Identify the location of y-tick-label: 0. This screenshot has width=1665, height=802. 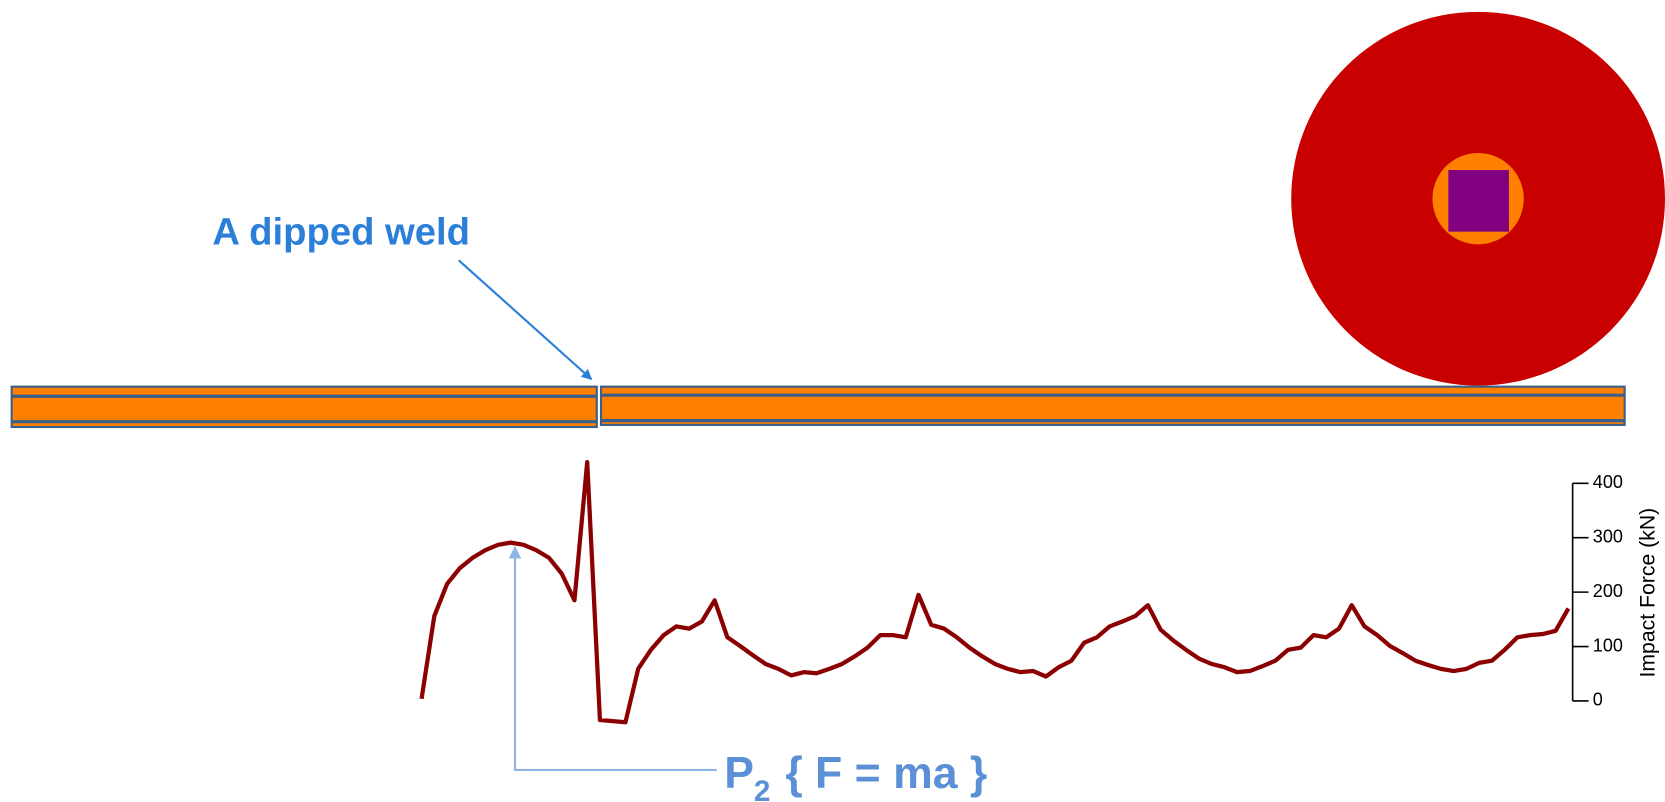
(1598, 700).